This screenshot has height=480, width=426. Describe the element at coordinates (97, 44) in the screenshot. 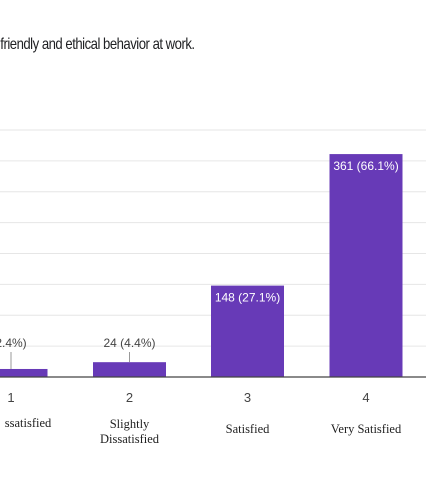

I see `question-text: f friendly and ethical behavior at work.` at that location.